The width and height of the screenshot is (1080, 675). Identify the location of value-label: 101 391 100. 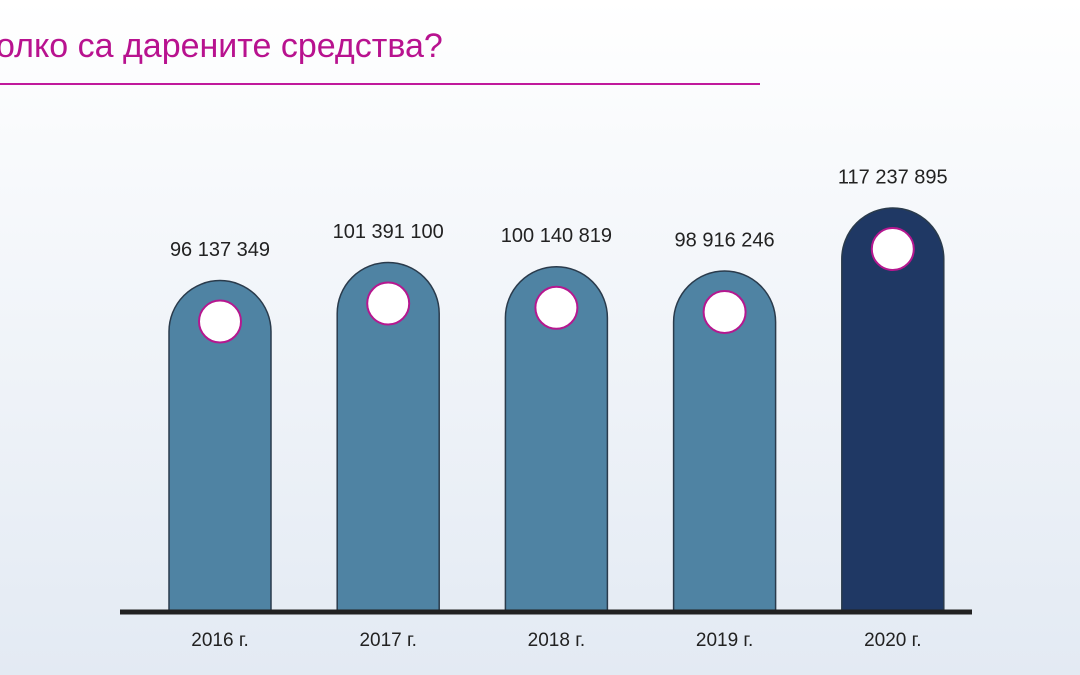
(388, 232).